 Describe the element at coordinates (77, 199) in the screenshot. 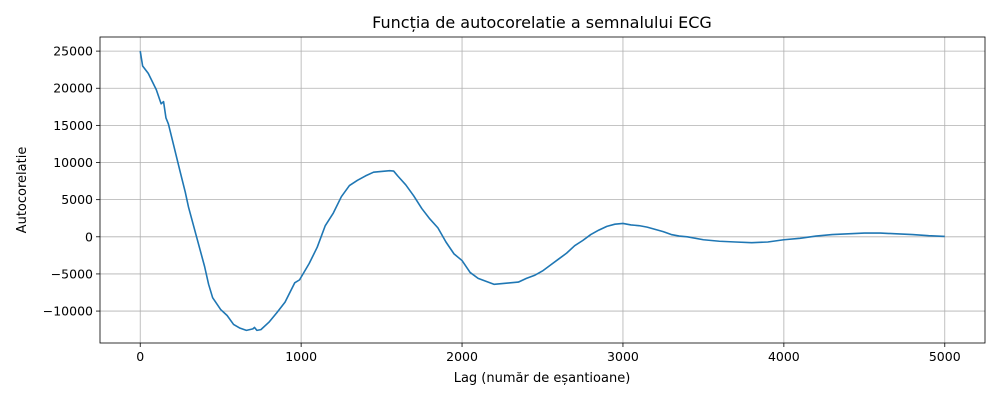

I see `y-tick-label: 5000` at that location.